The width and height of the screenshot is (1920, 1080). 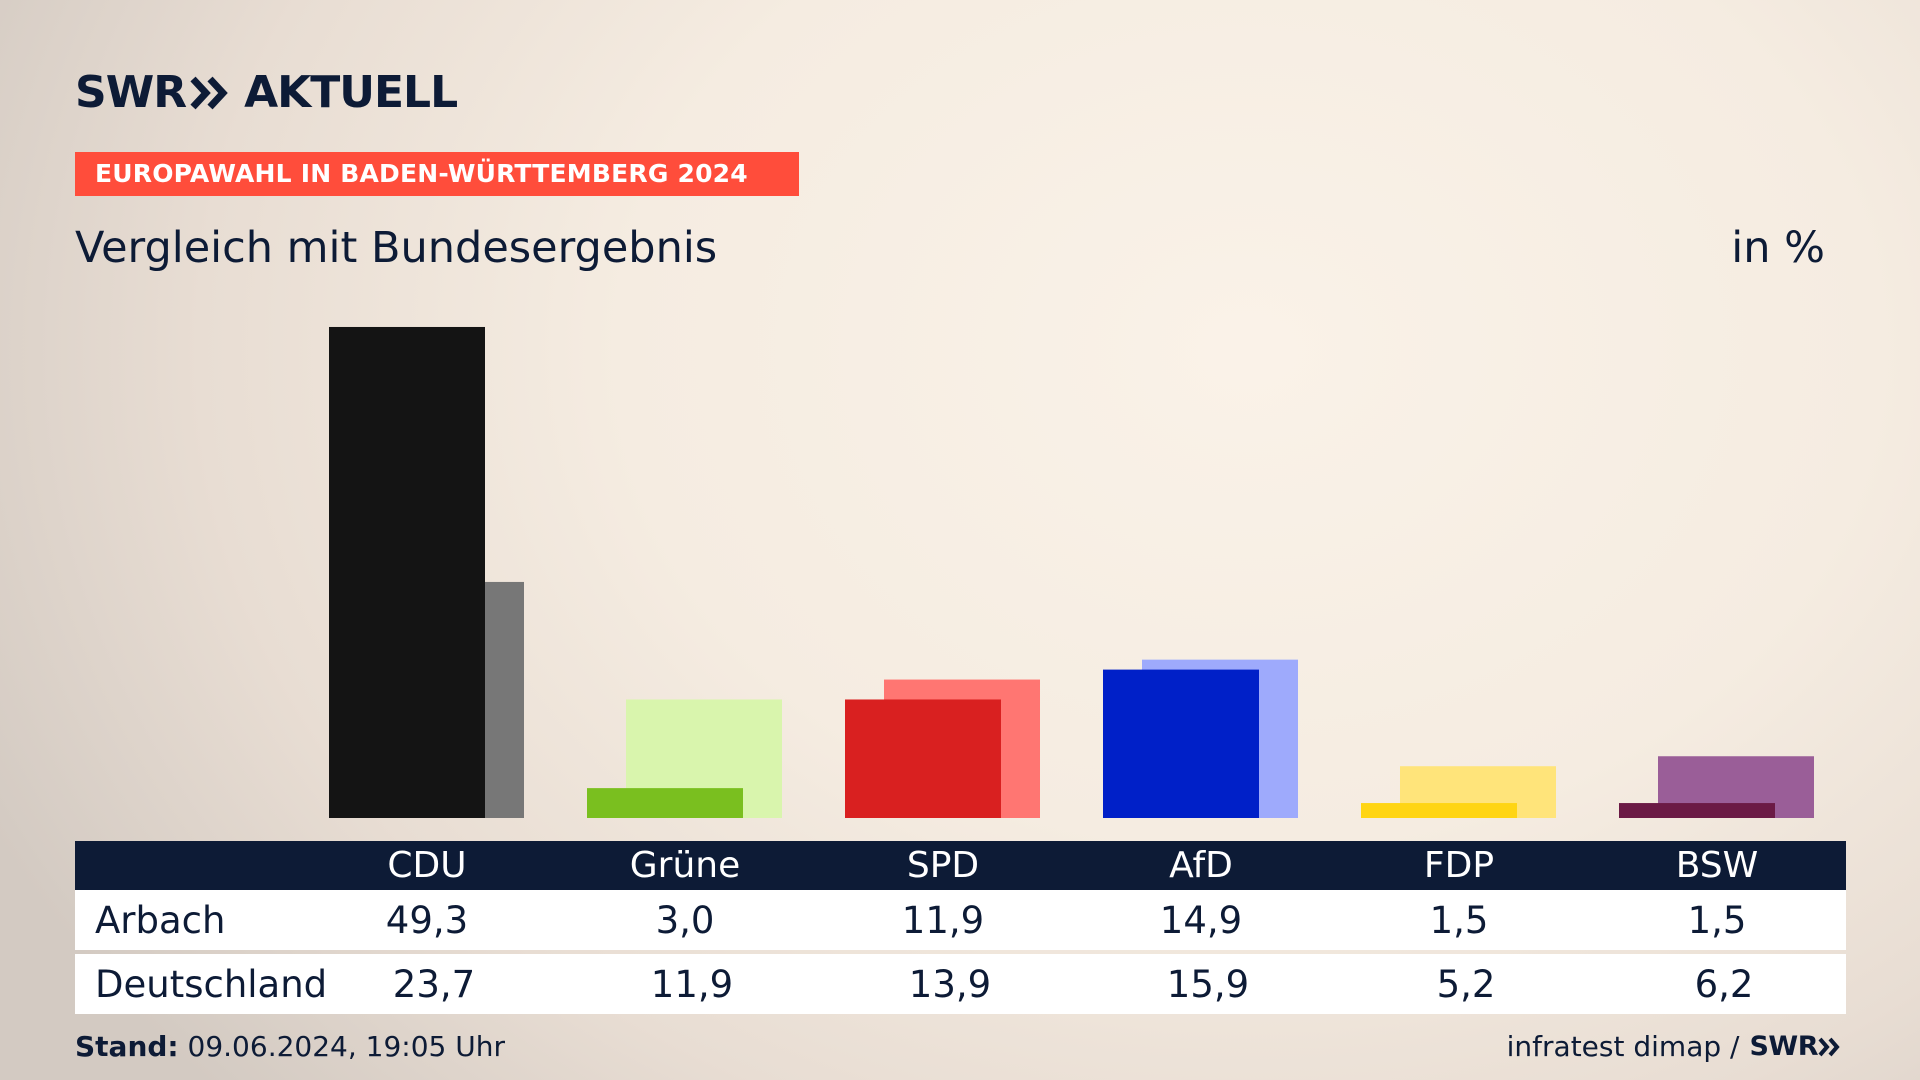 What do you see at coordinates (685, 865) in the screenshot?
I see `column-header-grüne: Grüne` at bounding box center [685, 865].